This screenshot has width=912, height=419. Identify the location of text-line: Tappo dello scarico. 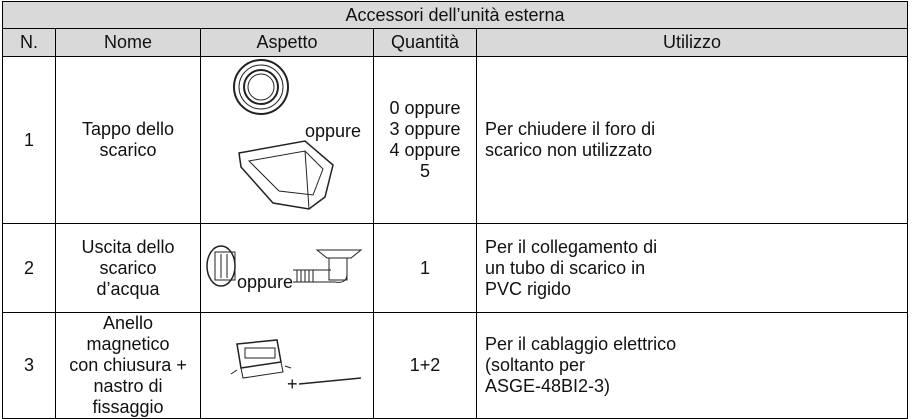
(128, 139).